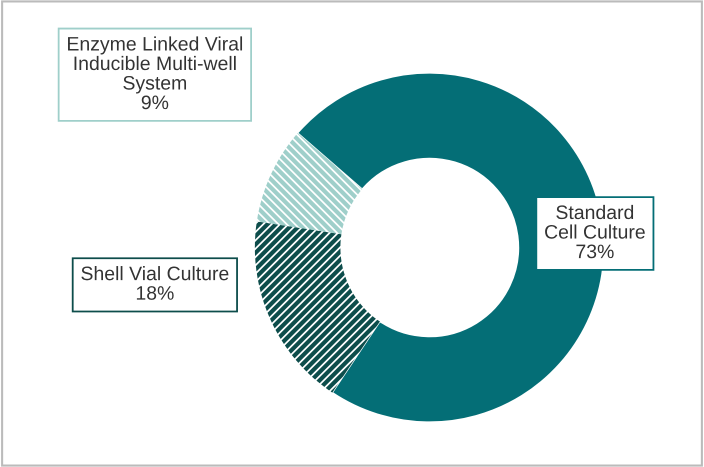 Image resolution: width=704 pixels, height=467 pixels. Describe the element at coordinates (155, 102) in the screenshot. I see `data-label: 9%` at that location.